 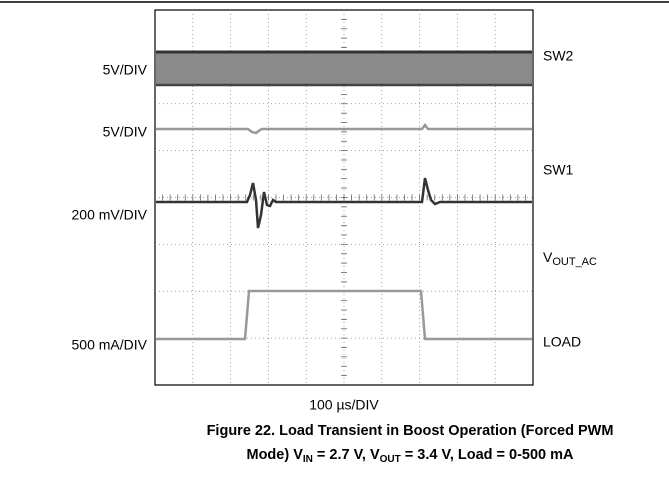 I want to click on channel-name-main: V, so click(x=548, y=257).